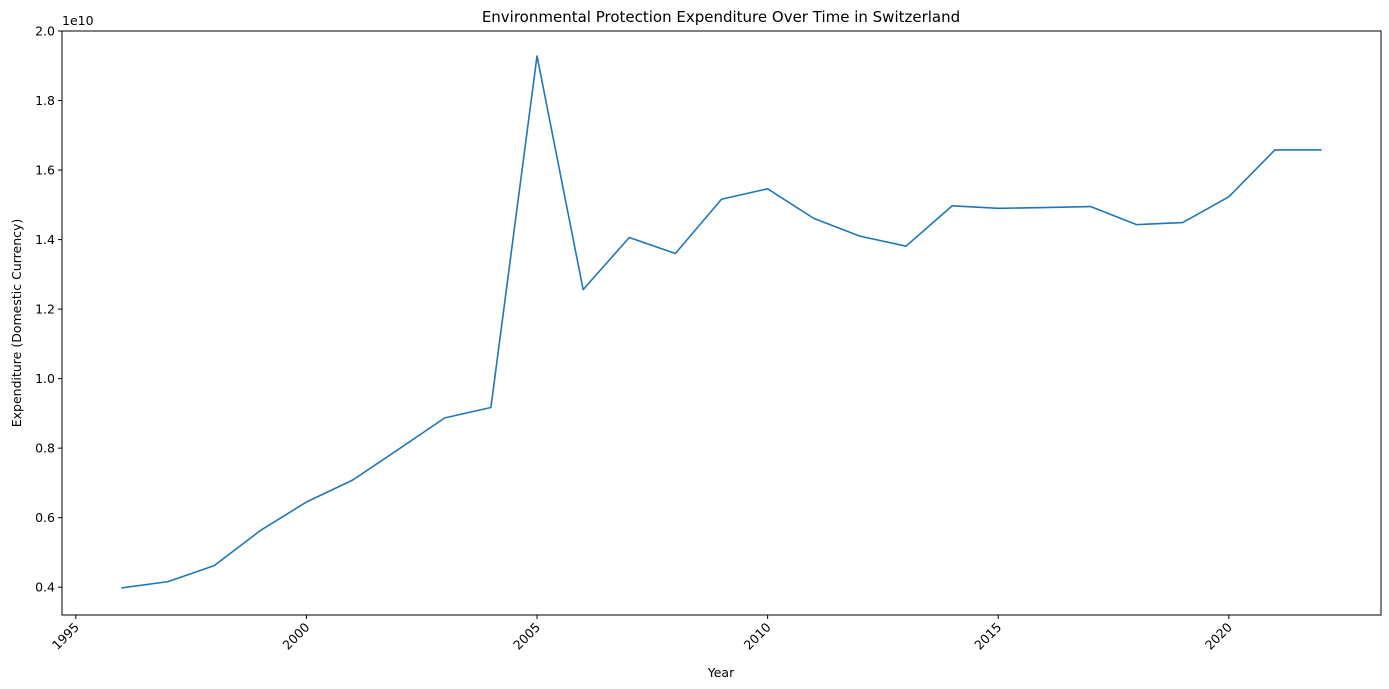 The image size is (1389, 689). What do you see at coordinates (16, 323) in the screenshot?
I see `y-axis-label: Expenditure (Domestic Currency)` at bounding box center [16, 323].